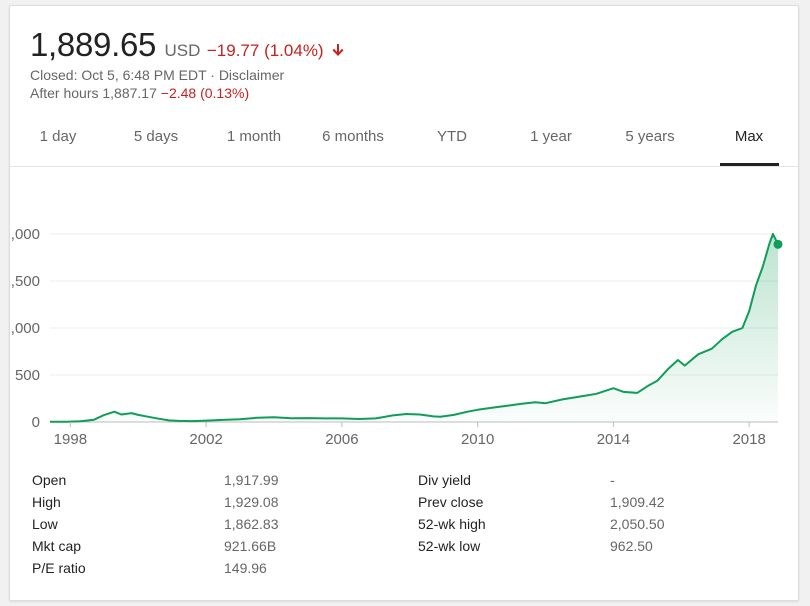 The width and height of the screenshot is (810, 606). I want to click on current-price: 1,889.65, so click(93, 44).